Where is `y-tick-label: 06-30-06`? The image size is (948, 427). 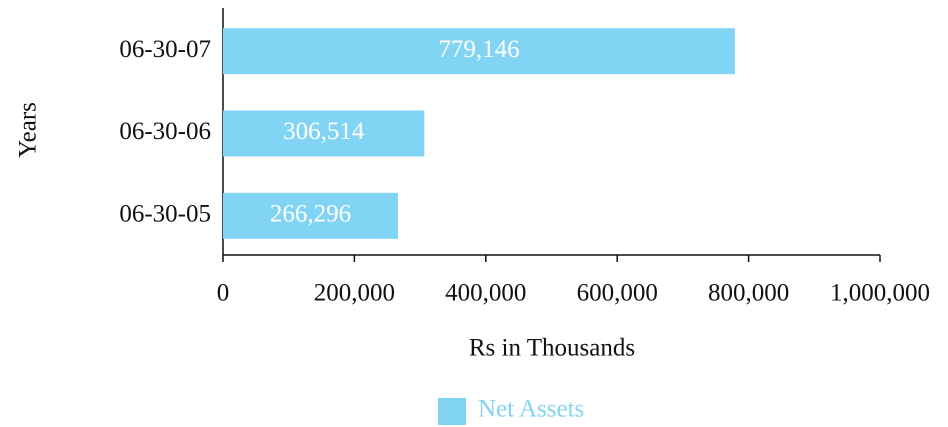 y-tick-label: 06-30-06 is located at coordinates (165, 131).